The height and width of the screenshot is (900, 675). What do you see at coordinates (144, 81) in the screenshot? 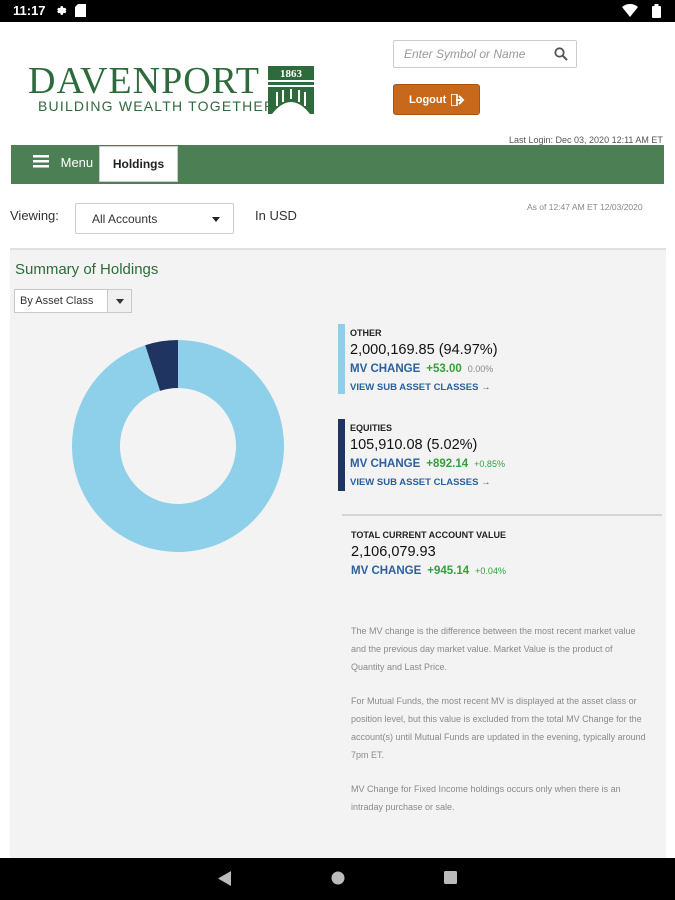
I see `logo-wordmark: DAVENPORT` at bounding box center [144, 81].